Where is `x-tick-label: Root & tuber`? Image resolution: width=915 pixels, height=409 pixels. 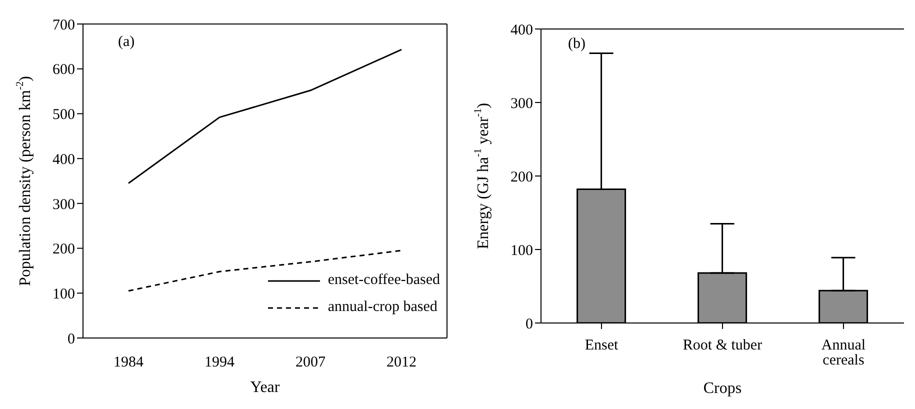
x-tick-label: Root & tuber is located at coordinates (722, 346).